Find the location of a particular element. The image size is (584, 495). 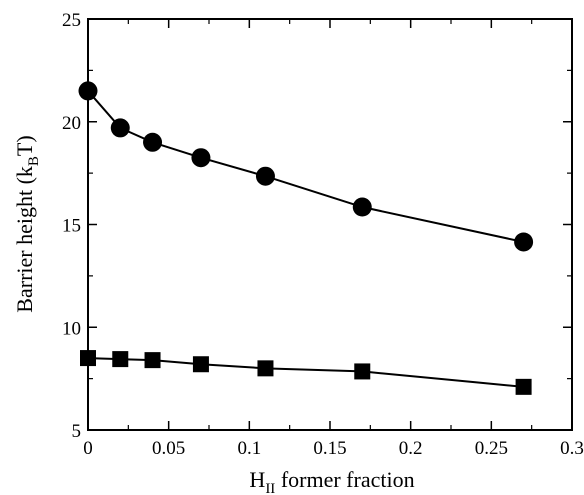

x-tick-label: 0.3 is located at coordinates (572, 448).